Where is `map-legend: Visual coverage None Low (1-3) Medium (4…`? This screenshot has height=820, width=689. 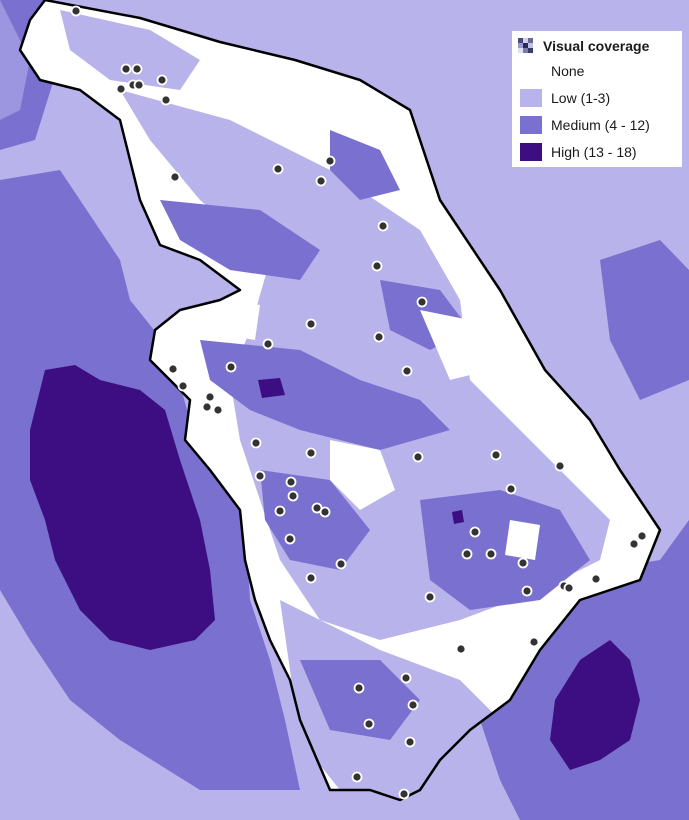
map-legend: Visual coverage None Low (1-3) Medium (4… is located at coordinates (597, 99).